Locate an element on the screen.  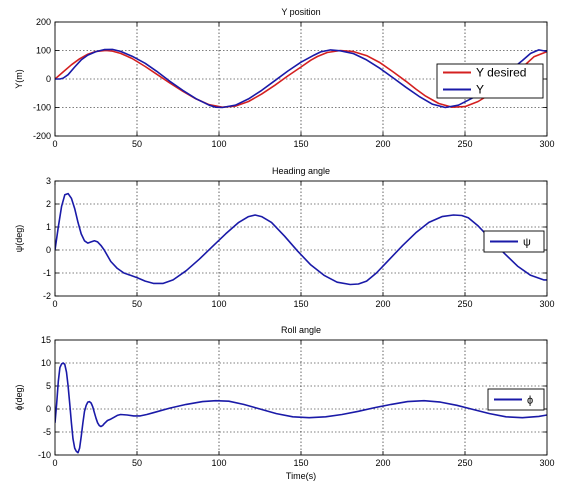
legend: Y desired Y is located at coordinates (490, 81).